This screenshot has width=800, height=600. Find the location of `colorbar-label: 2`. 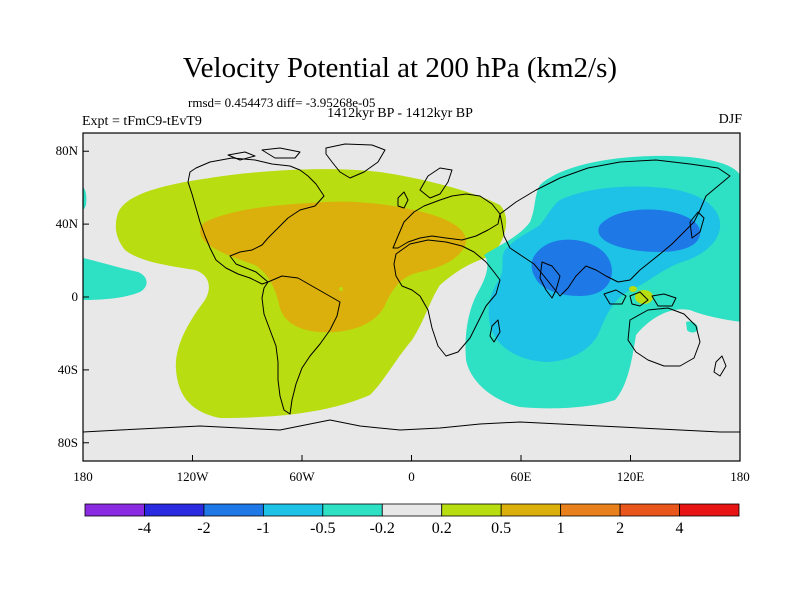

colorbar-label: 2 is located at coordinates (620, 528).